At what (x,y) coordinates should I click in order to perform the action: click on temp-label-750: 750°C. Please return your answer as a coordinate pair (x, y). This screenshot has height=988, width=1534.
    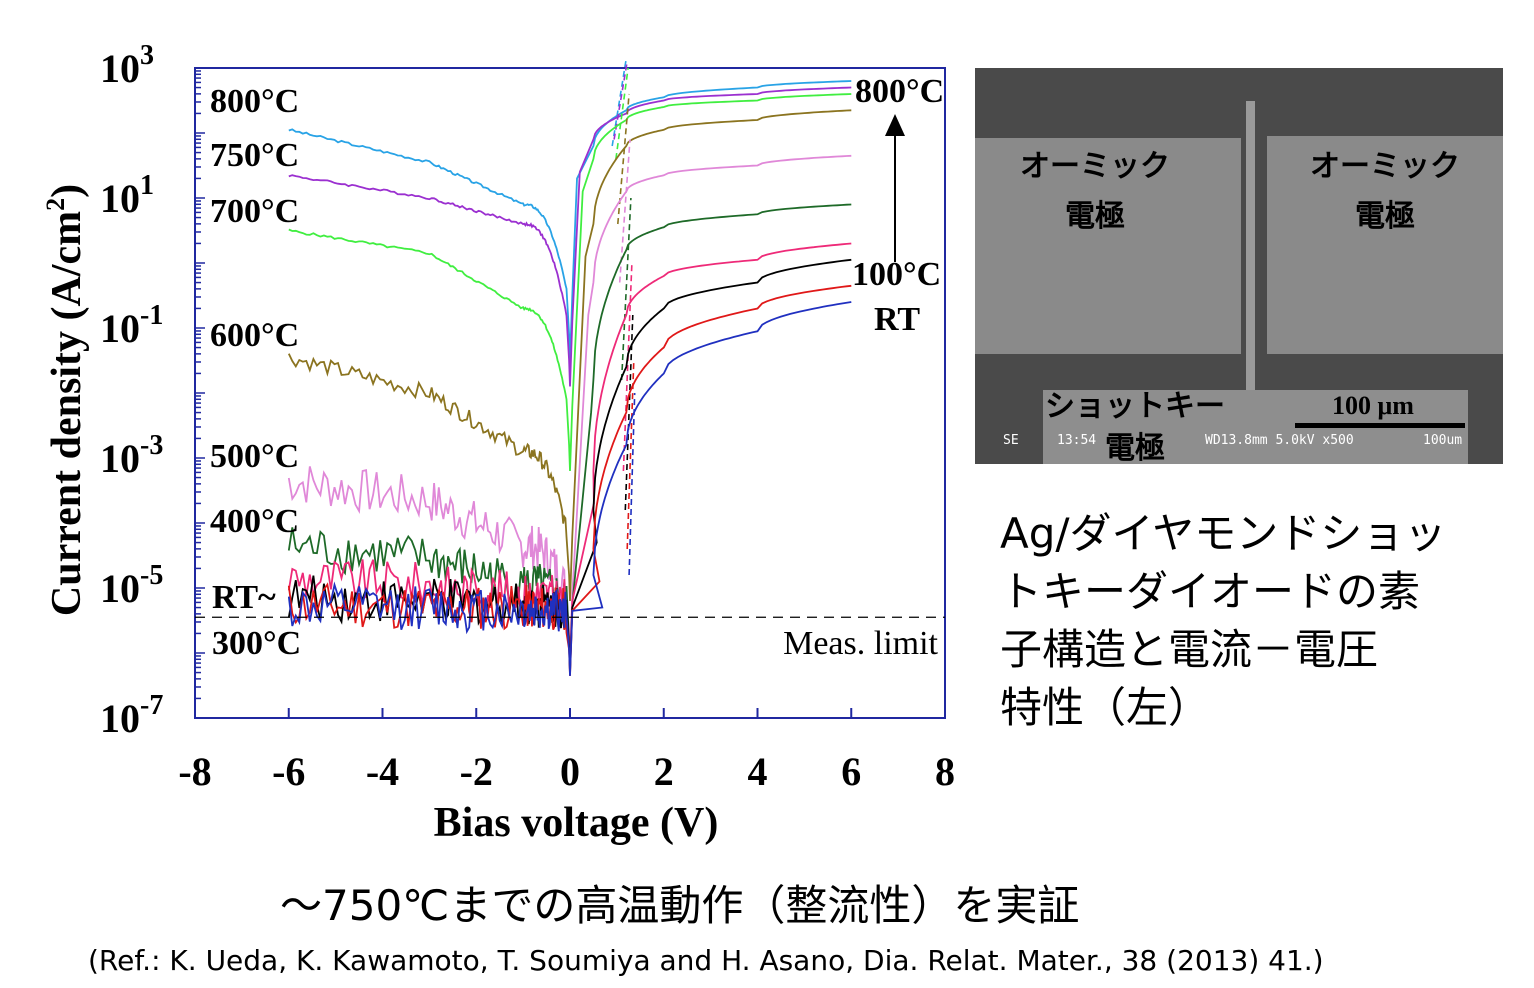
    Looking at the image, I should click on (254, 155).